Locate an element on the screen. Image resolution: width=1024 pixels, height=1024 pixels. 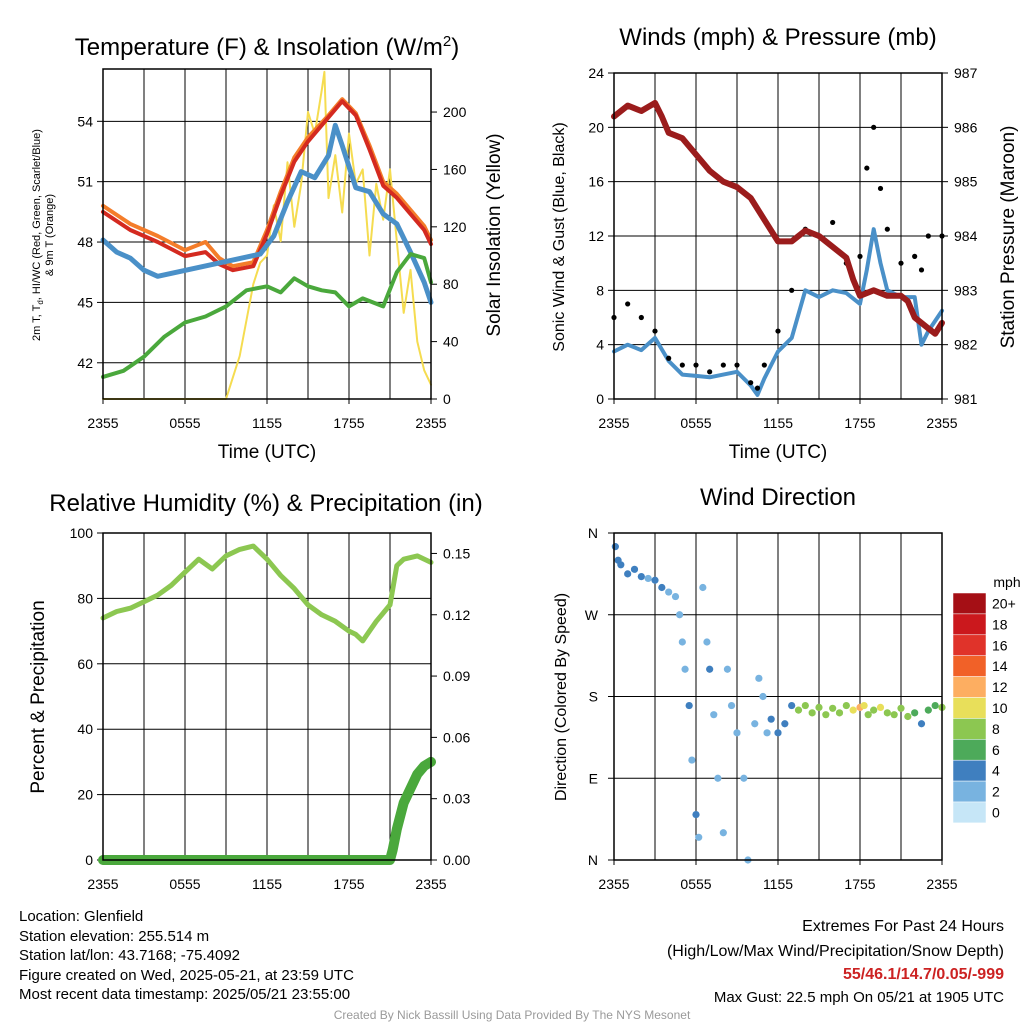
winds-plot-frame is located at coordinates (778, 236).